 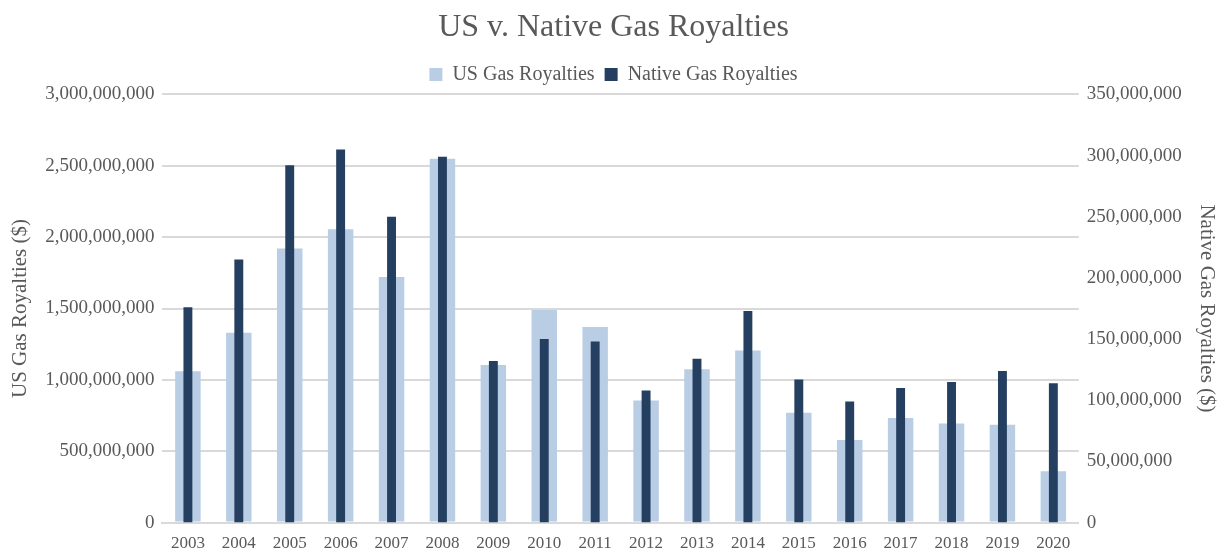 I want to click on y-tick-label: 1,000,000,000, so click(x=100, y=378).